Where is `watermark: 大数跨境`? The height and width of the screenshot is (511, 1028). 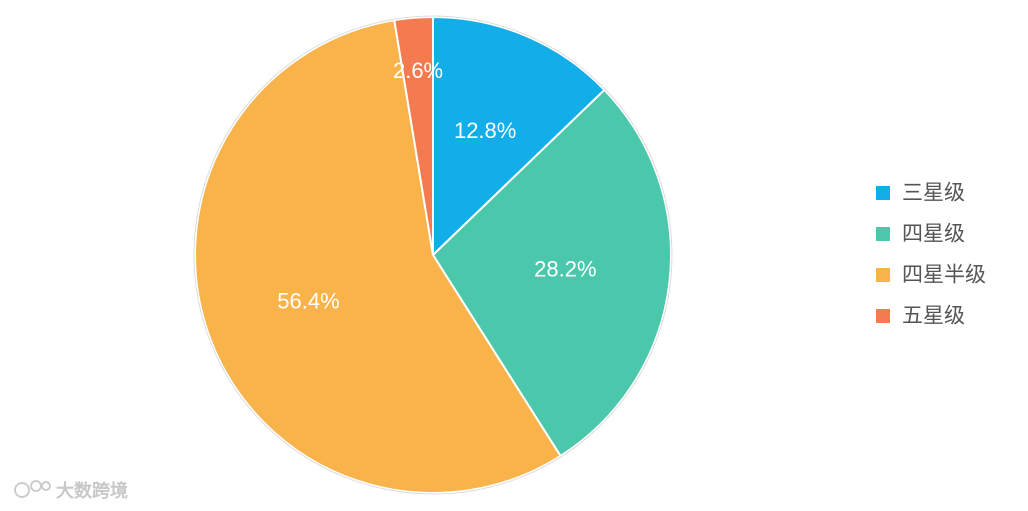 watermark: 大数跨境 is located at coordinates (92, 490).